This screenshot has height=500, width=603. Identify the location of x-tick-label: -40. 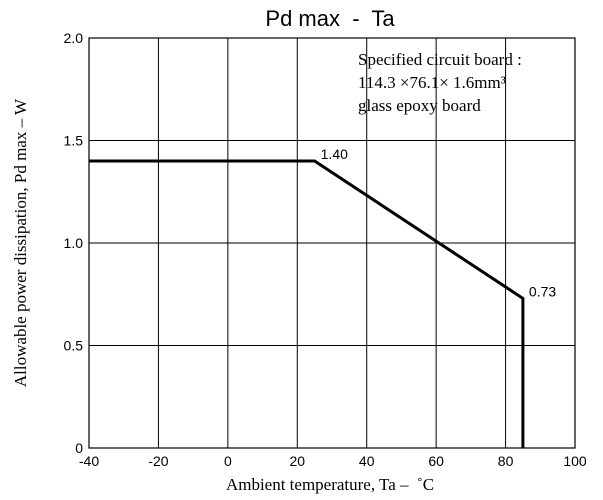
(89, 461).